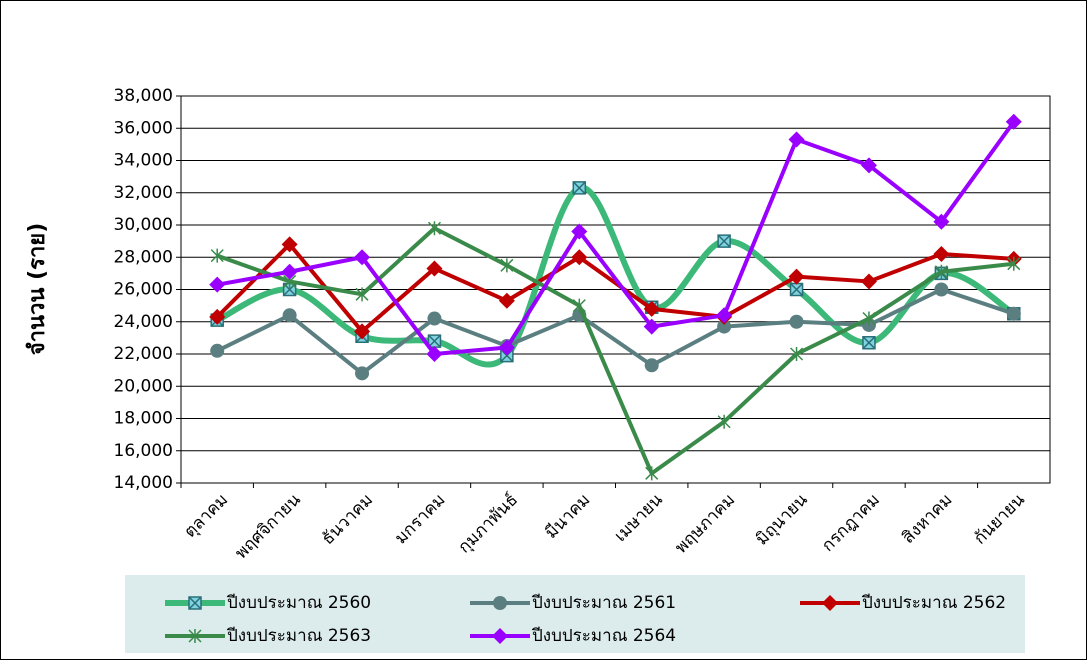 This screenshot has width=1088, height=661. I want to click on legend-item: ปีงบประมาณ 2562, so click(903, 603).